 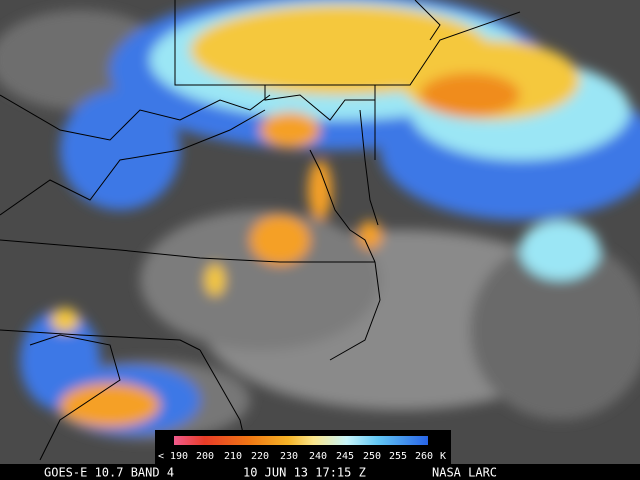 I want to click on satellite-label: GOES-E 10.7 BAND 4, so click(x=109, y=473).